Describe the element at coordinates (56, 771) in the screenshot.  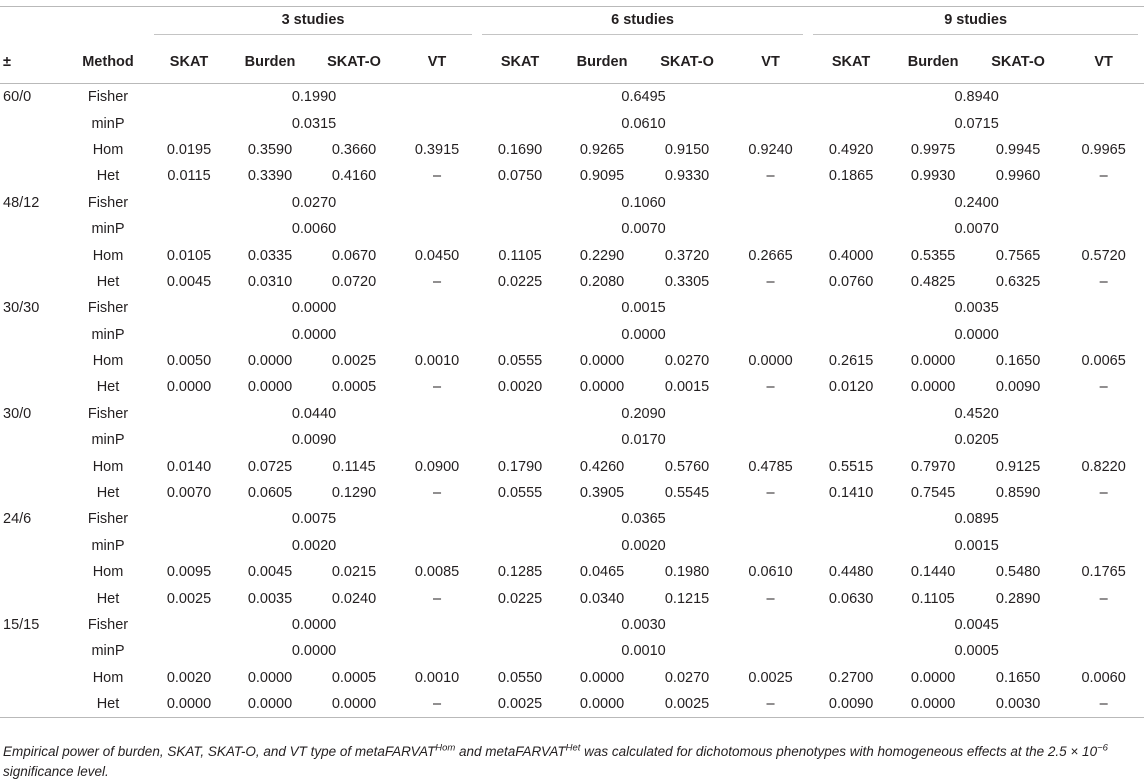
I see `caption-text: significance level.` at that location.